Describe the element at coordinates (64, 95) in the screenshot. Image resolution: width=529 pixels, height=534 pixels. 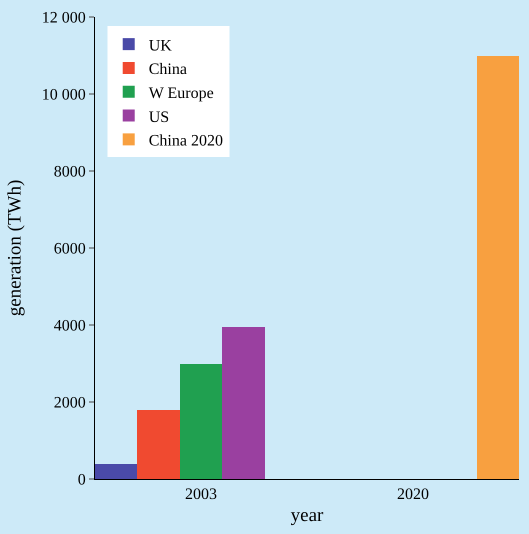
I see `y-tick-label: 10 000` at that location.